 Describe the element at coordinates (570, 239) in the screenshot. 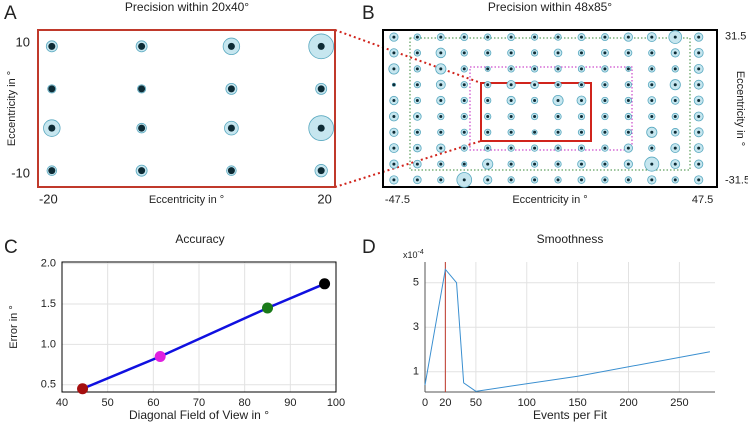

I see `chart-title: Smoothness` at that location.